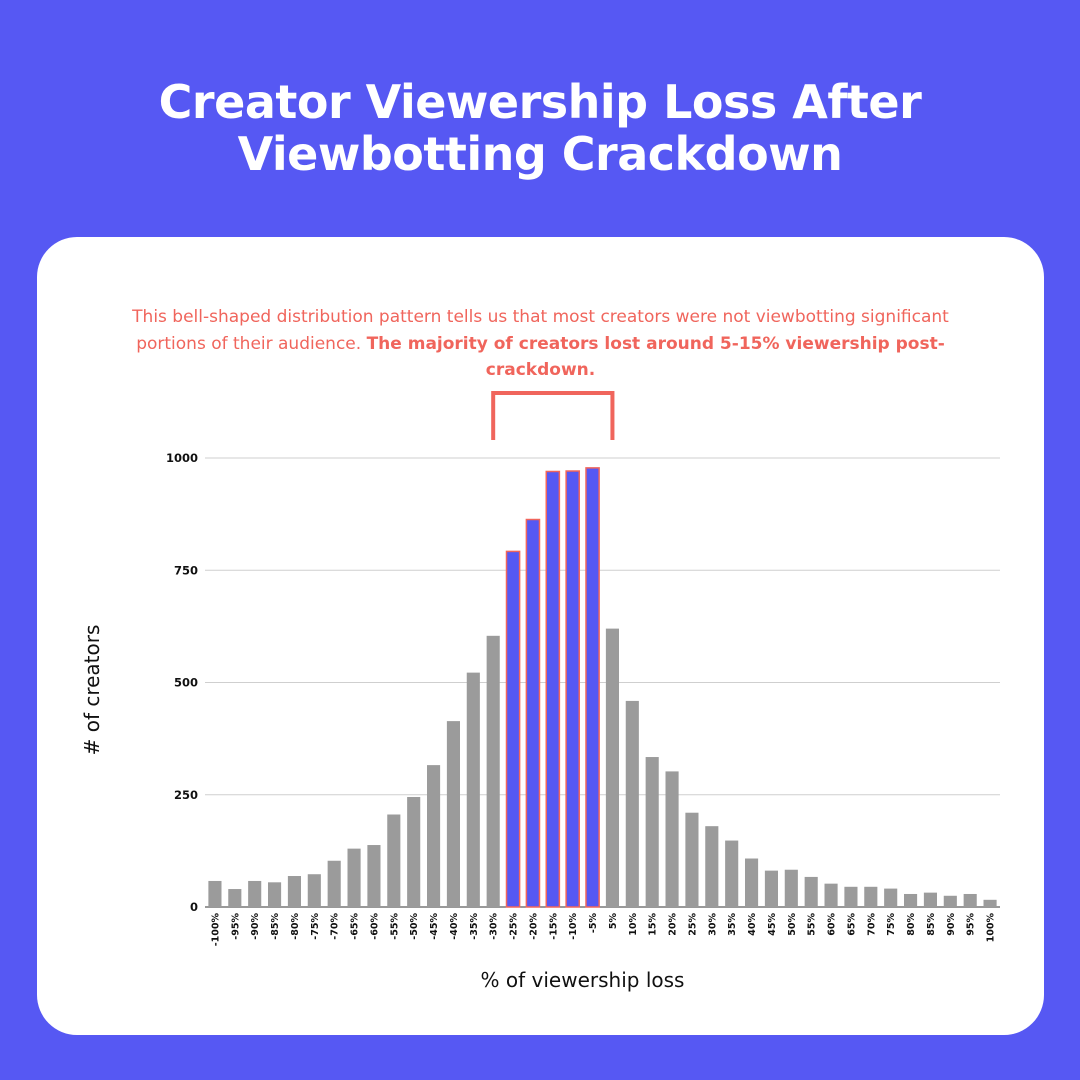  Describe the element at coordinates (712, 924) in the screenshot. I see `x-tick-label: 30%` at that location.